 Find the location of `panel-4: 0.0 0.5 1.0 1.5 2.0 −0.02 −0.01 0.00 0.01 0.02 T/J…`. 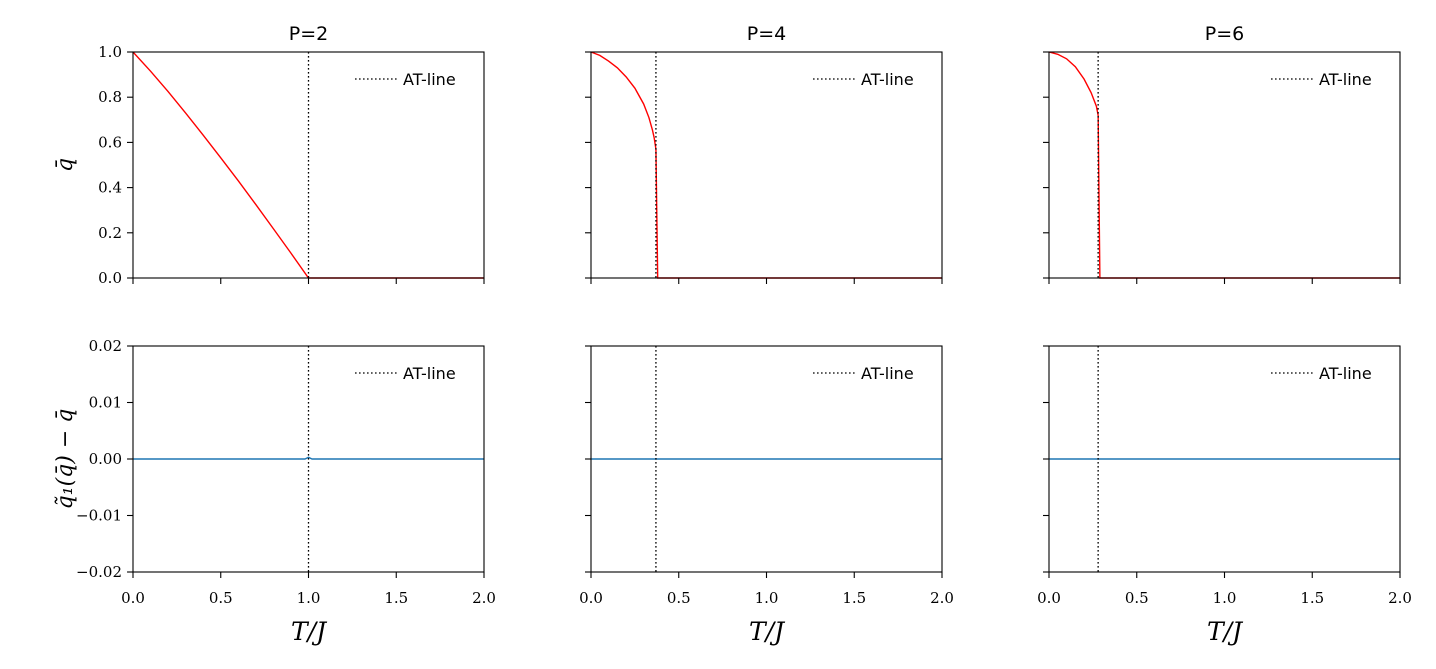

panel-4: 0.0 0.5 1.0 1.5 2.0 −0.02 −0.01 0.00 0.01 0.02 T/J… is located at coordinates (274, 491).